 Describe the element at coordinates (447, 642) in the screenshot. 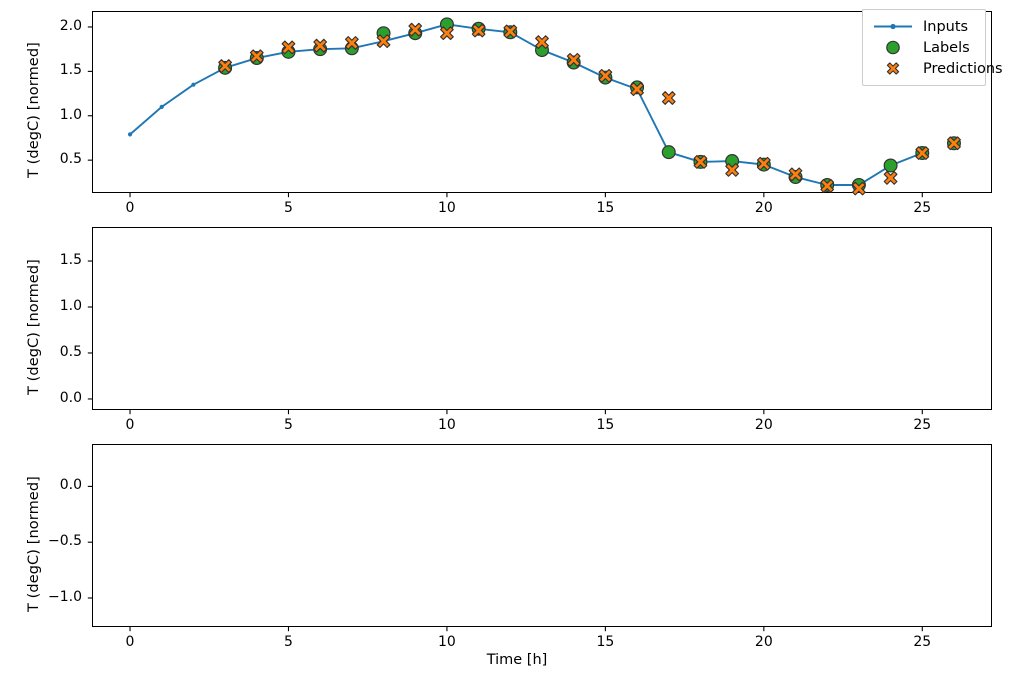

I see `panel-3-xtick-2: 10` at that location.